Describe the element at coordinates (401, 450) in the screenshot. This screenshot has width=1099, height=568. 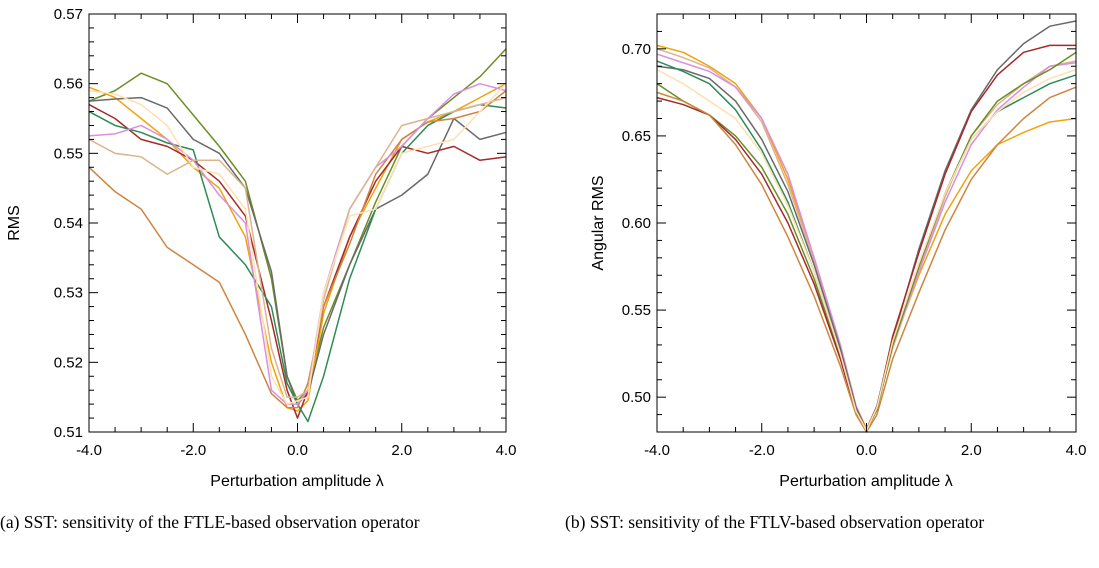
I see `chart-a-x-tick-label: 2.0` at that location.